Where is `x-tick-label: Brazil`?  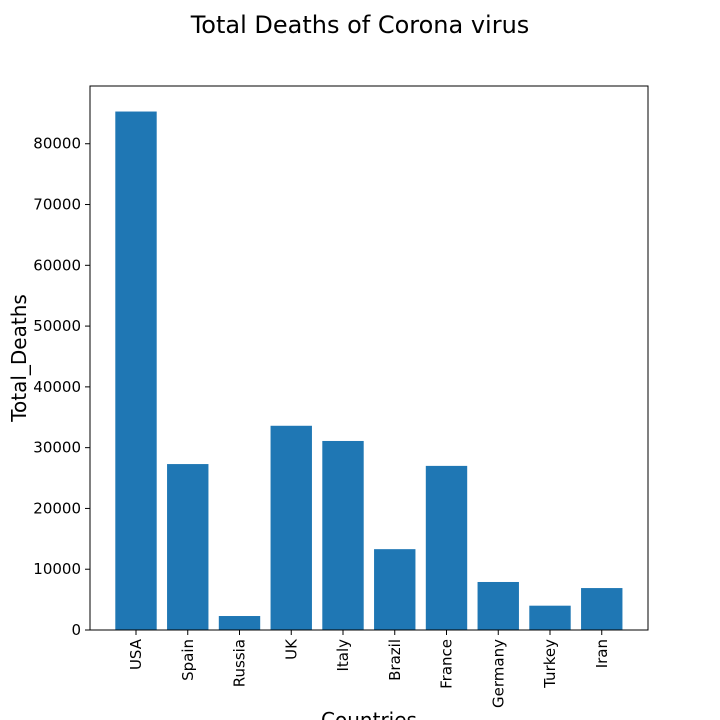 x-tick-label: Brazil is located at coordinates (395, 660).